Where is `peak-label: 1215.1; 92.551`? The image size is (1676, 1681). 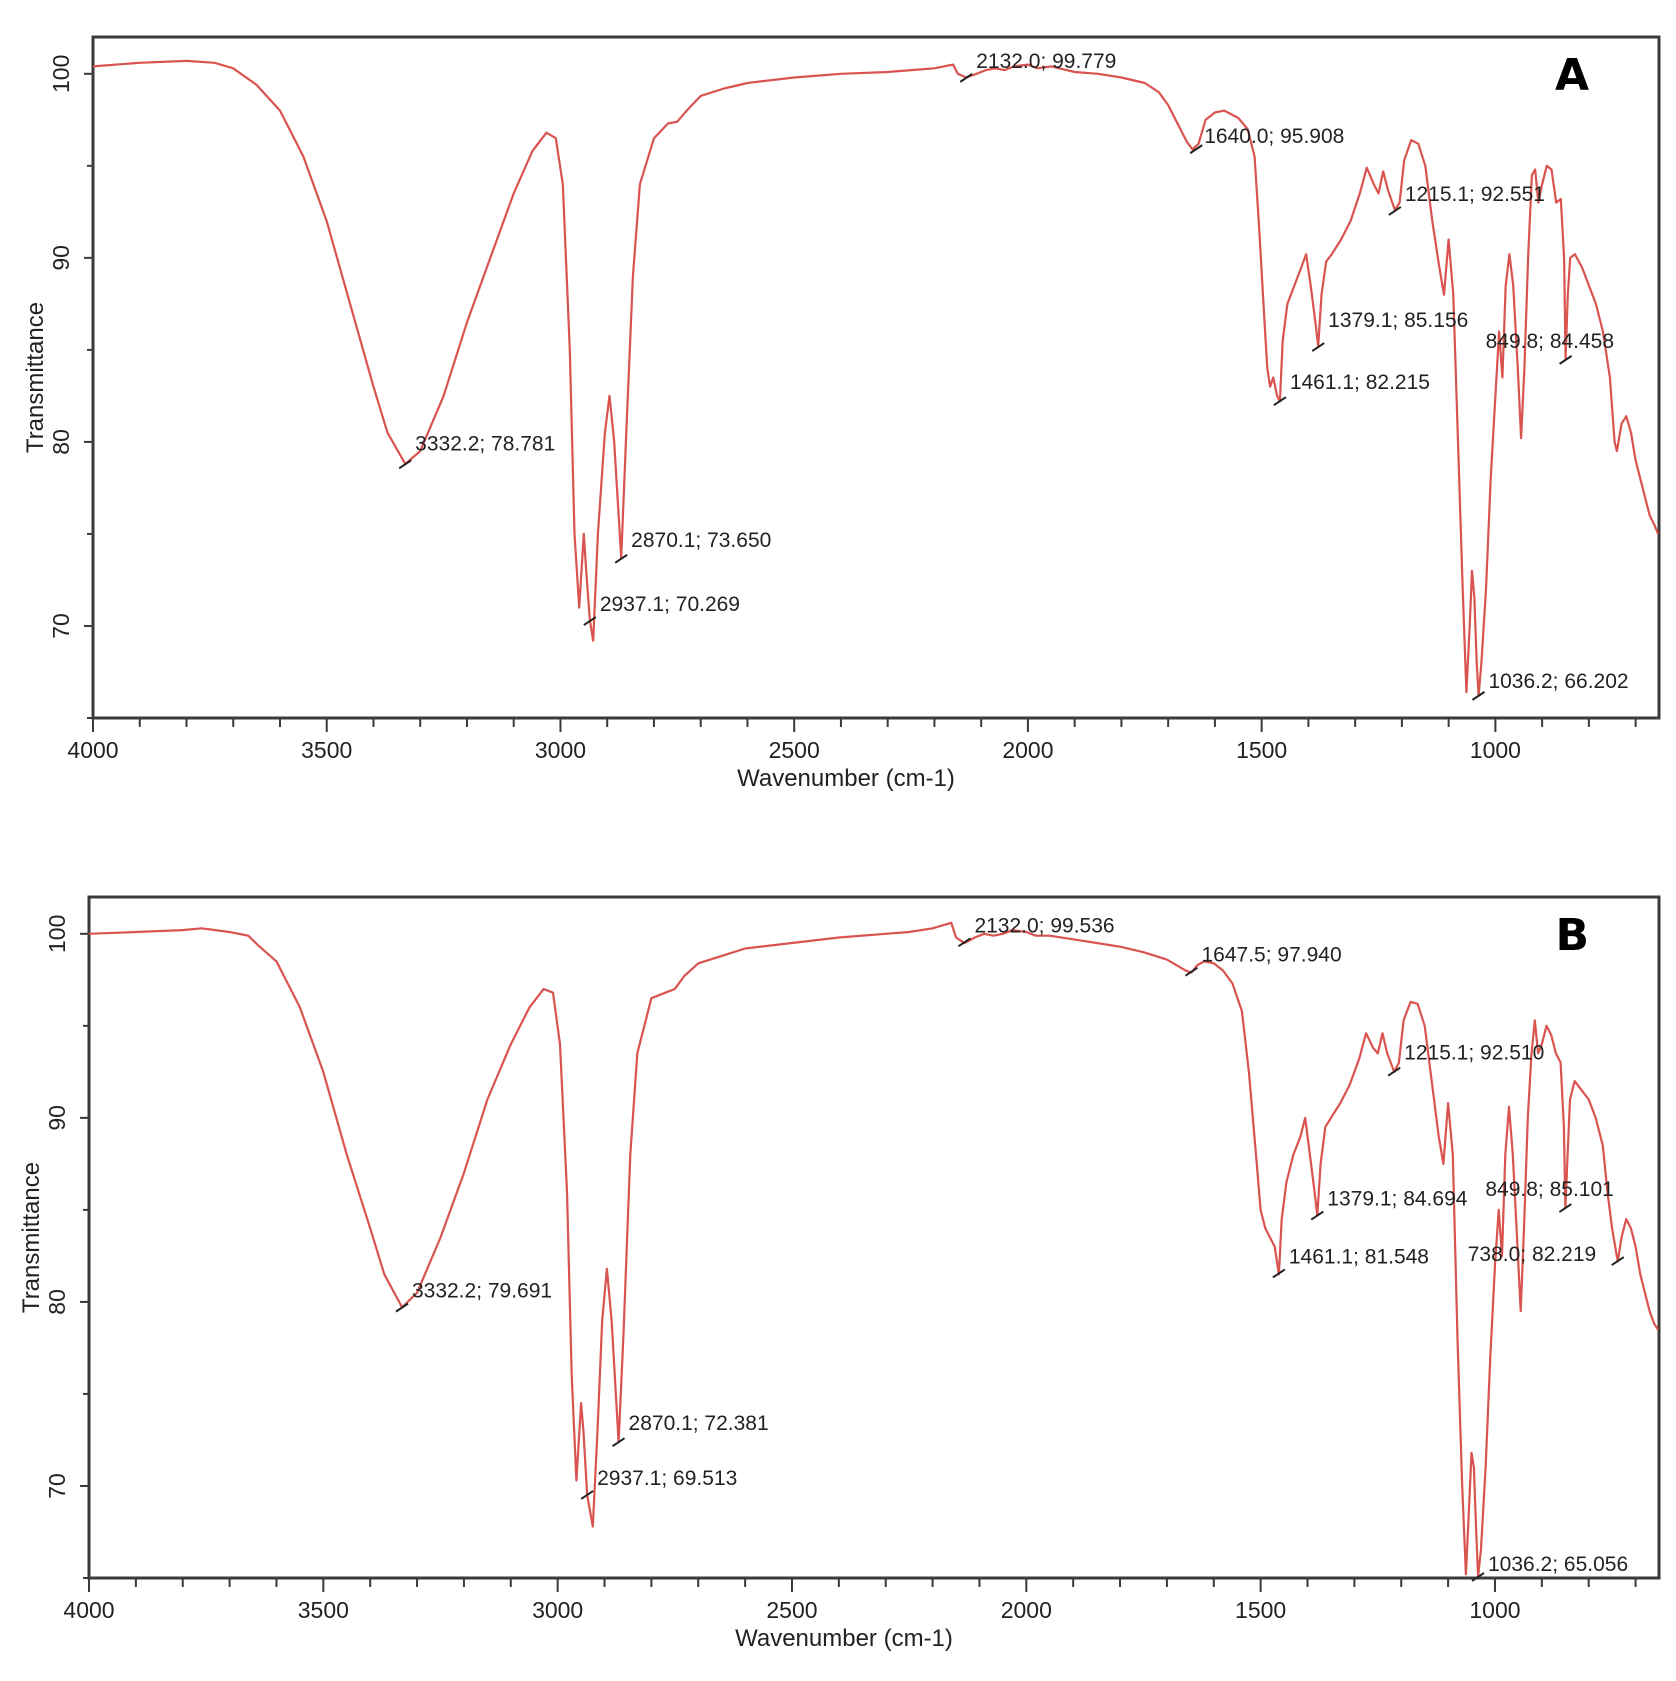
peak-label: 1215.1; 92.551 is located at coordinates (1475, 194).